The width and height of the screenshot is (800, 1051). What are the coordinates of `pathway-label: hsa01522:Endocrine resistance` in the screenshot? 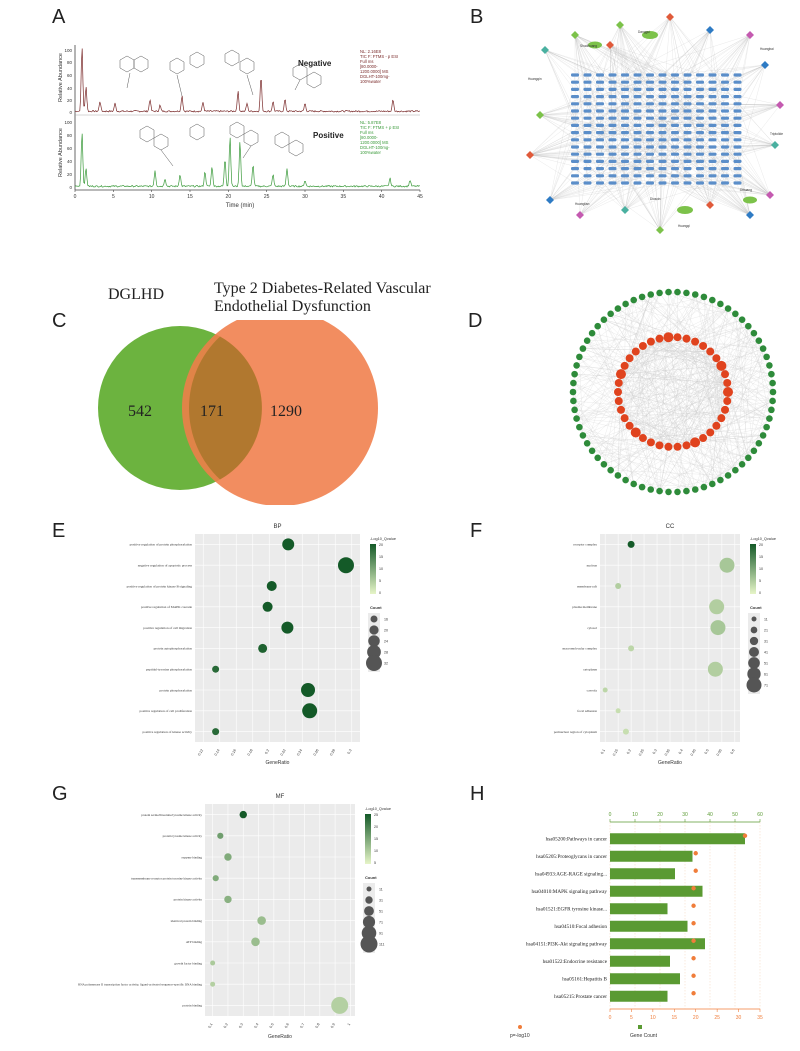 It's located at (575, 962).